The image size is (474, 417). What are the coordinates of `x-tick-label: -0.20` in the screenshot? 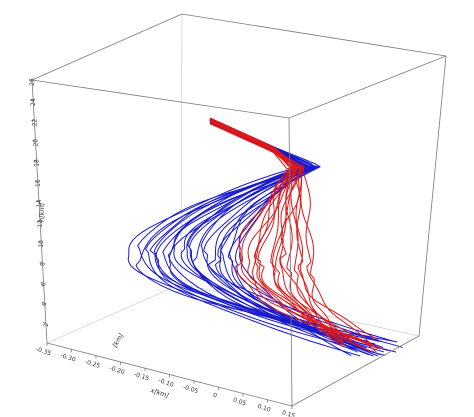 It's located at (116, 371).